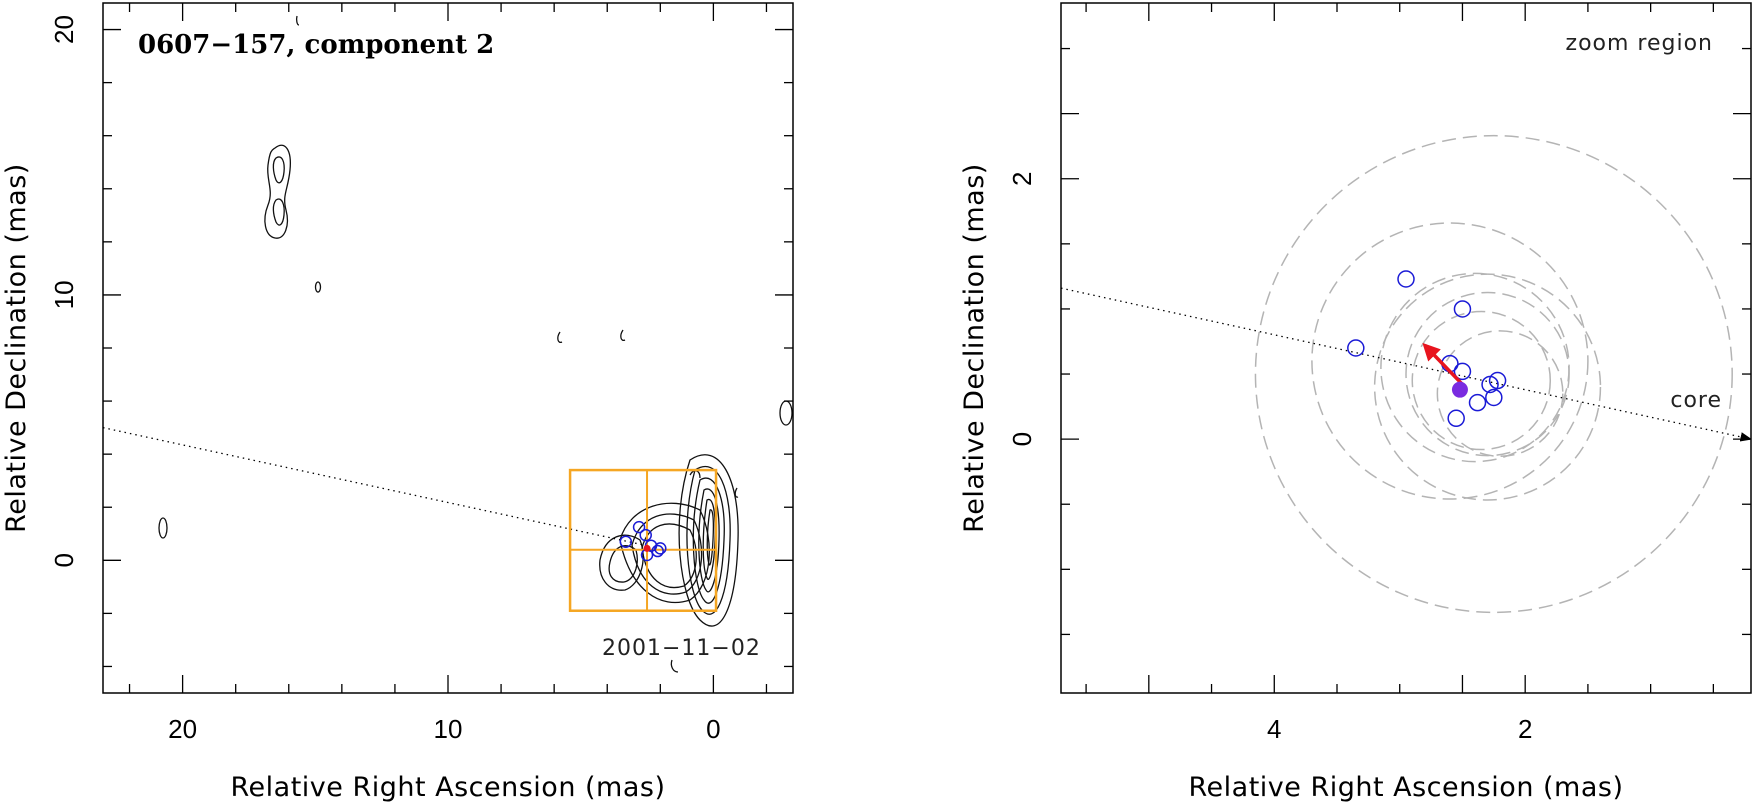  I want to click on left-ytick-label: 10, so click(64, 294).